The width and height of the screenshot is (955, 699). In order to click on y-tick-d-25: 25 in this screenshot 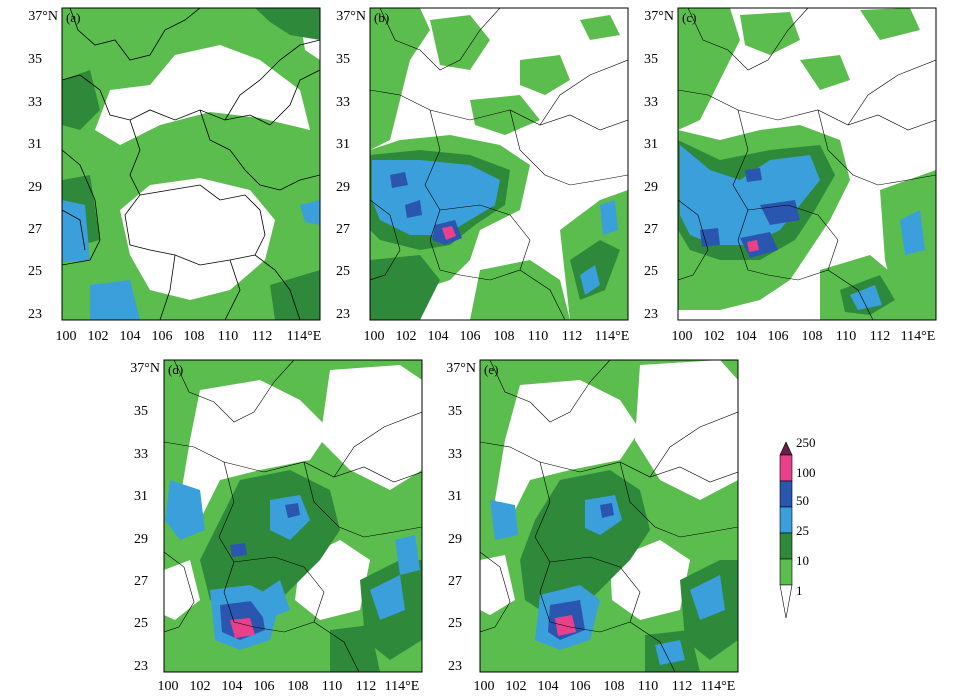, I will do `click(141, 623)`.